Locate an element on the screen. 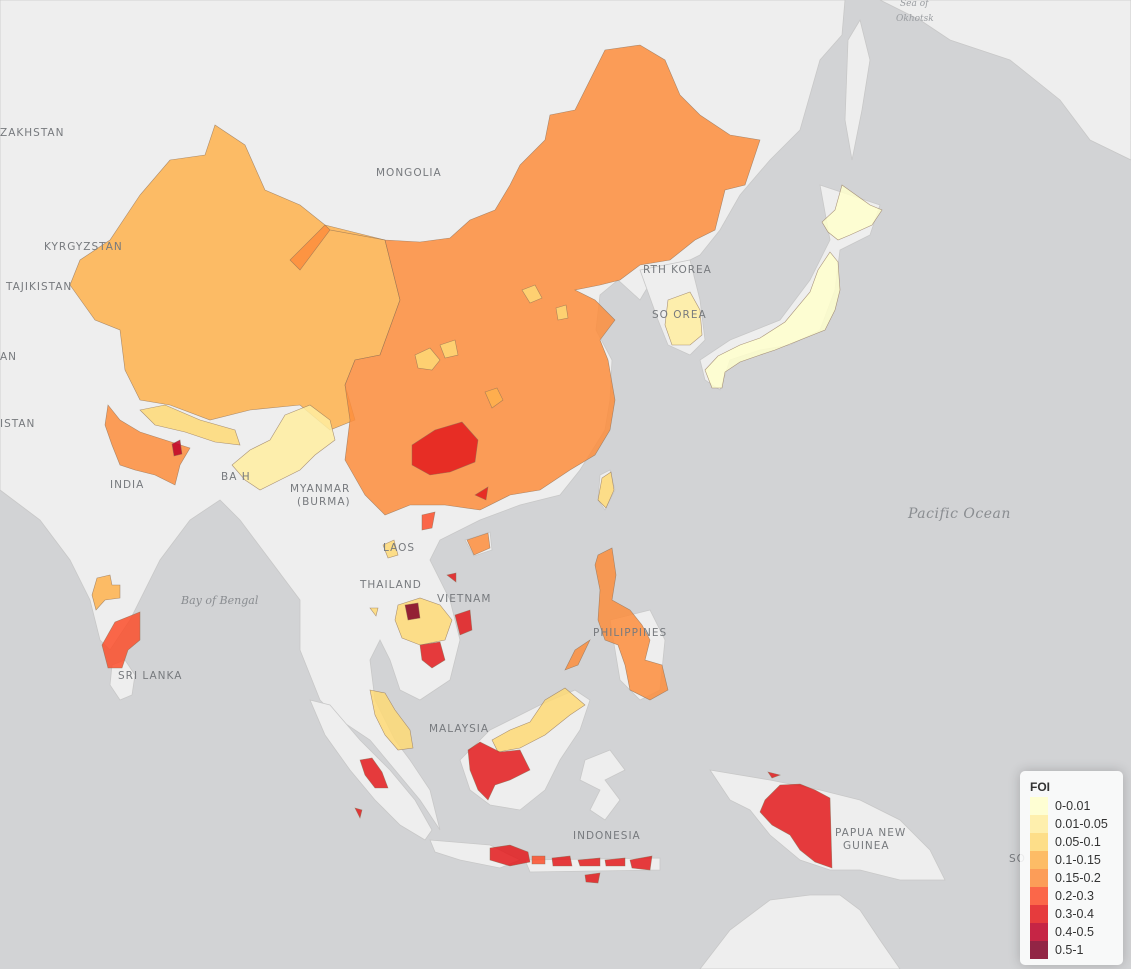  region-north-india is located at coordinates (147, 445).